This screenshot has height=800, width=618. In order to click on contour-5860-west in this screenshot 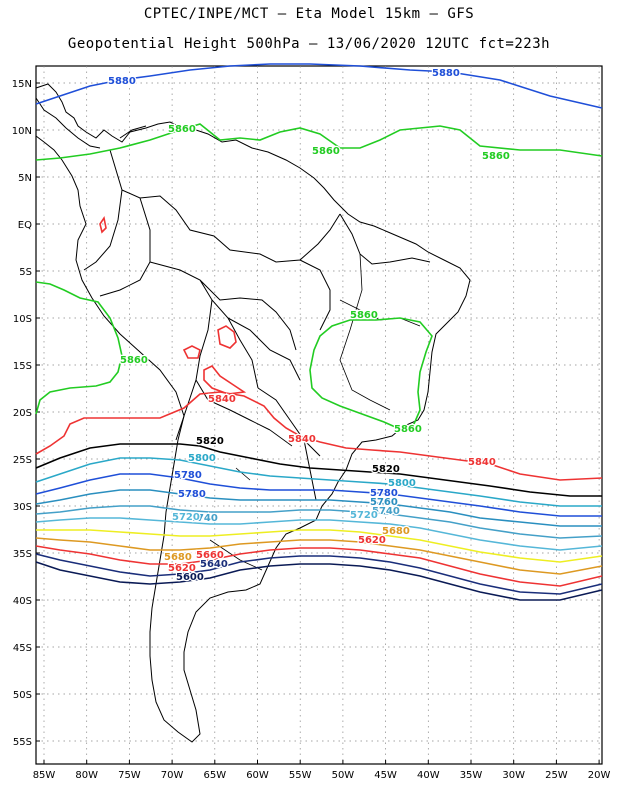, I will do `click(79, 348)`.